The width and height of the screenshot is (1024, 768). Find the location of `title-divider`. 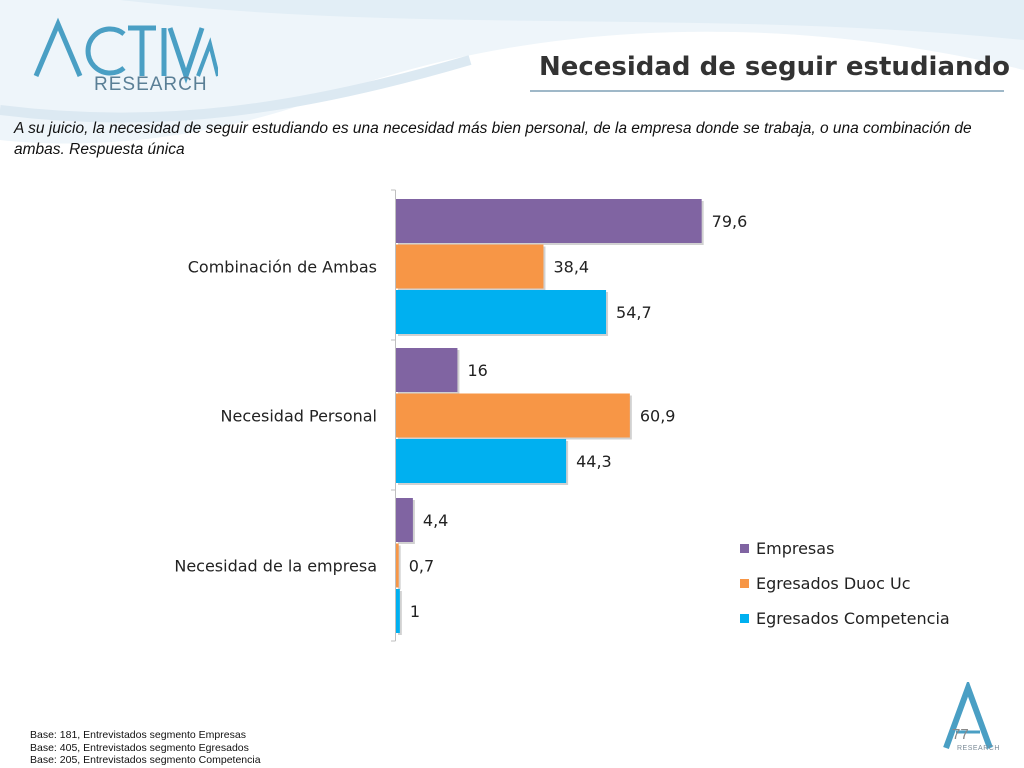

title-divider is located at coordinates (767, 91).